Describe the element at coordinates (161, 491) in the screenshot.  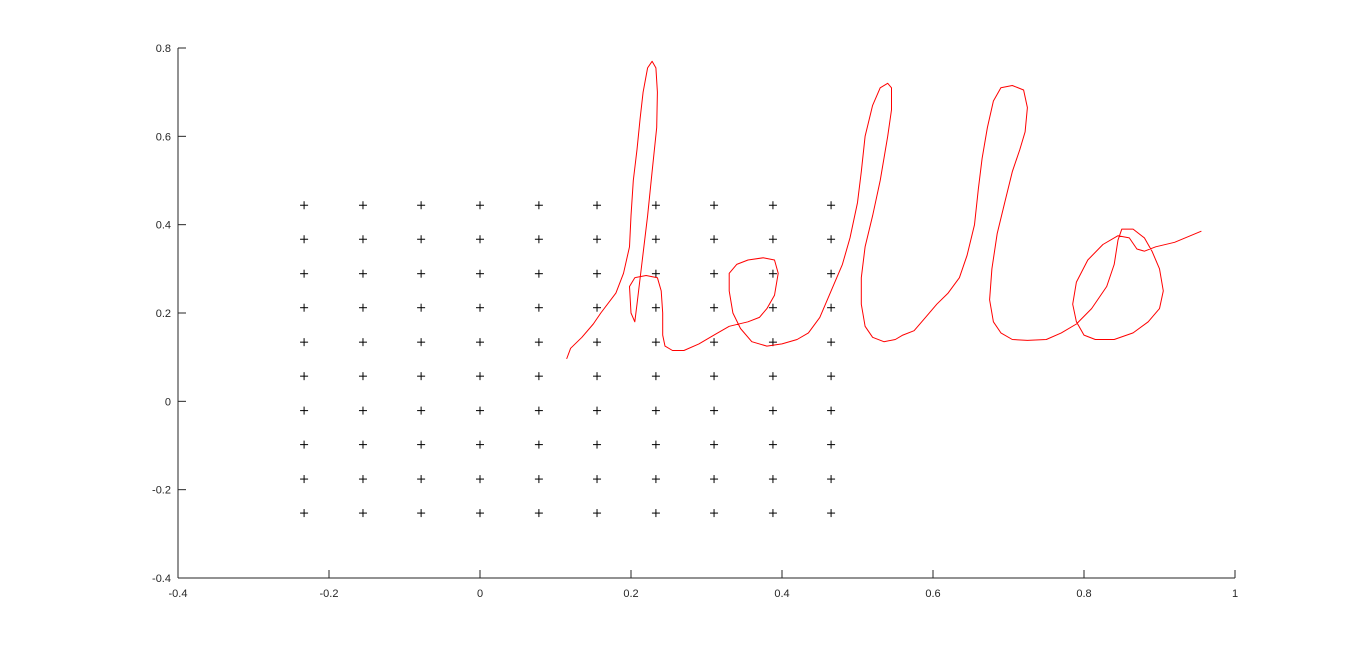
I see `y-tick-label: -0.2` at that location.